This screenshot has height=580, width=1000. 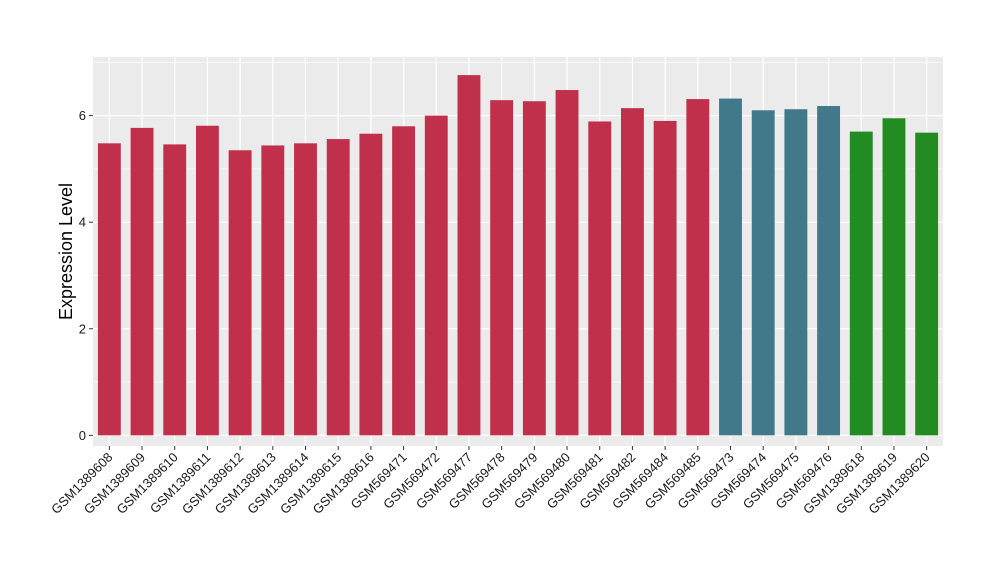 I want to click on bar-gsm1389618, so click(x=861, y=283).